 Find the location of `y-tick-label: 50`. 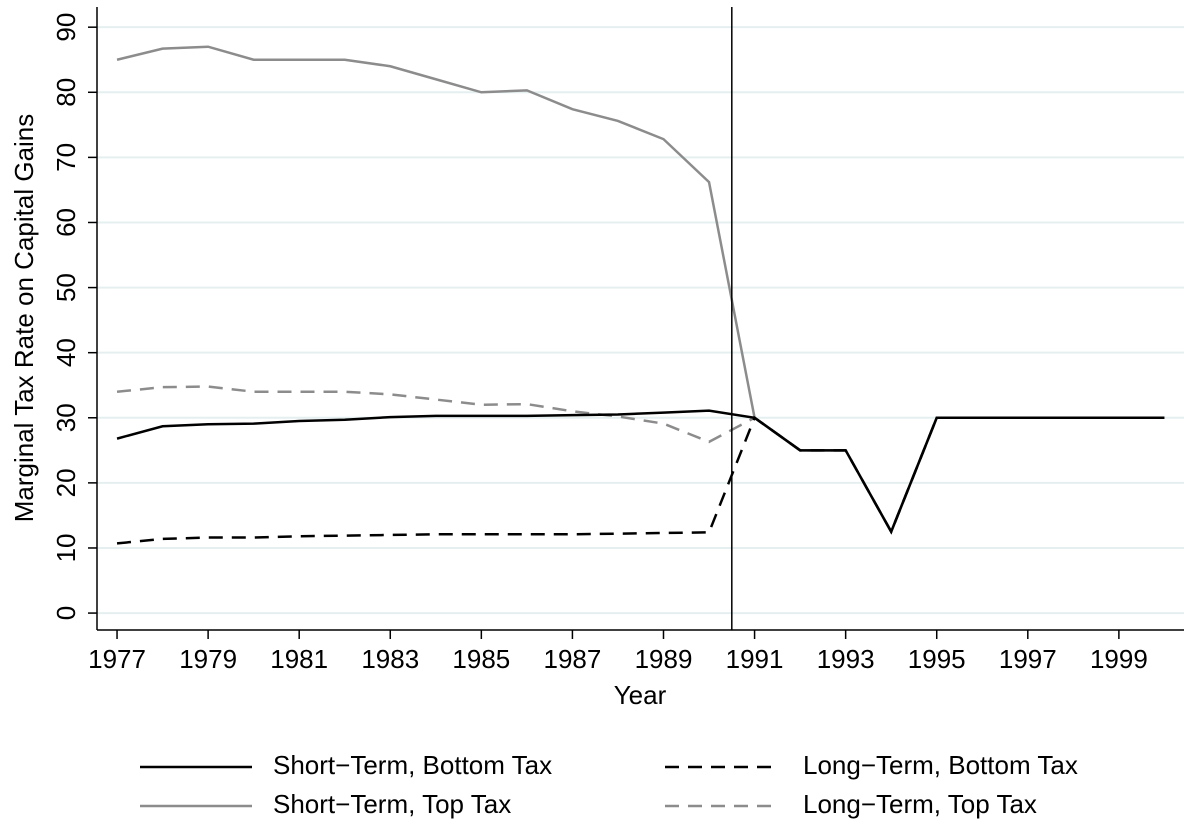

y-tick-label: 50 is located at coordinates (66, 287).